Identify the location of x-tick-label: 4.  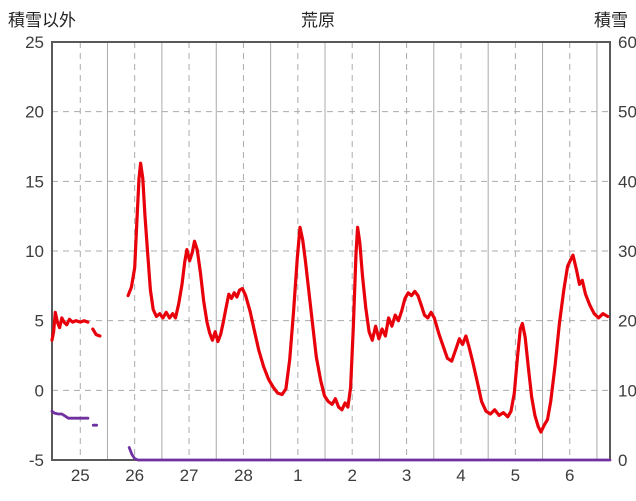
(460, 475).